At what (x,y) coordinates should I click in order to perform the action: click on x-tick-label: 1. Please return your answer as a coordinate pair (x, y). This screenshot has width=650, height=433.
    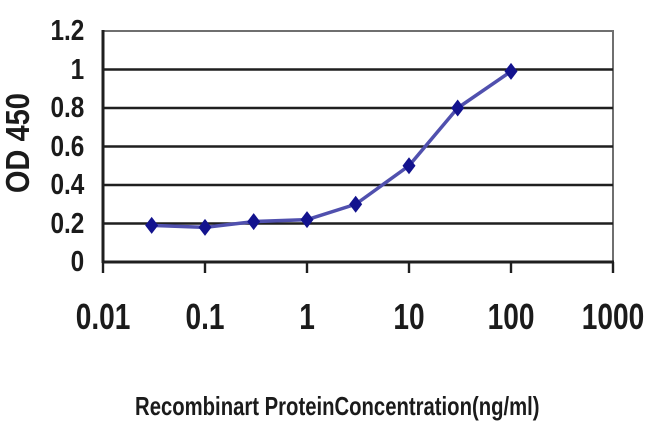
    Looking at the image, I should click on (307, 316).